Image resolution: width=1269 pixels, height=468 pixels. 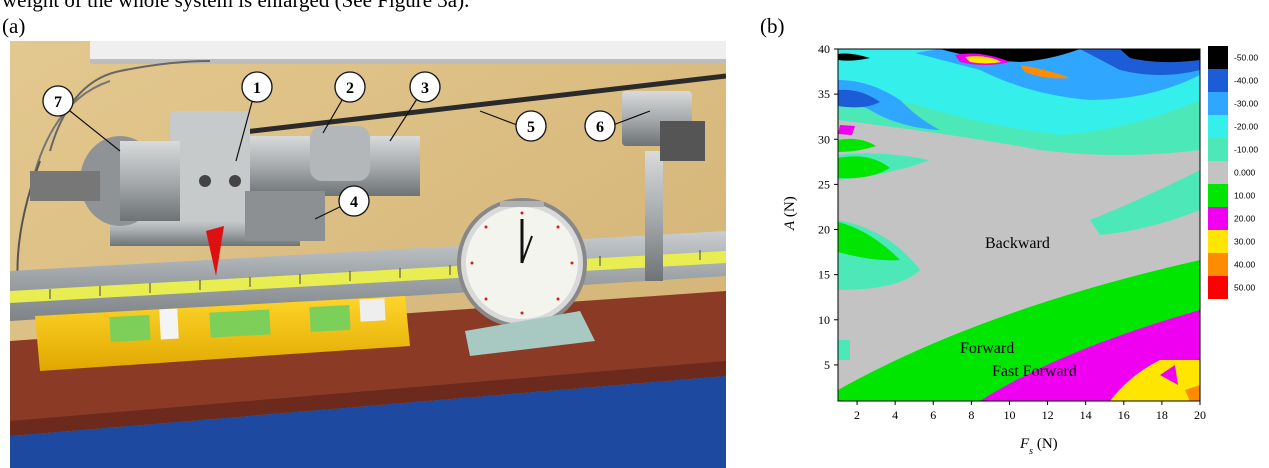 I want to click on y-tick-label: 40, so click(x=824, y=49).